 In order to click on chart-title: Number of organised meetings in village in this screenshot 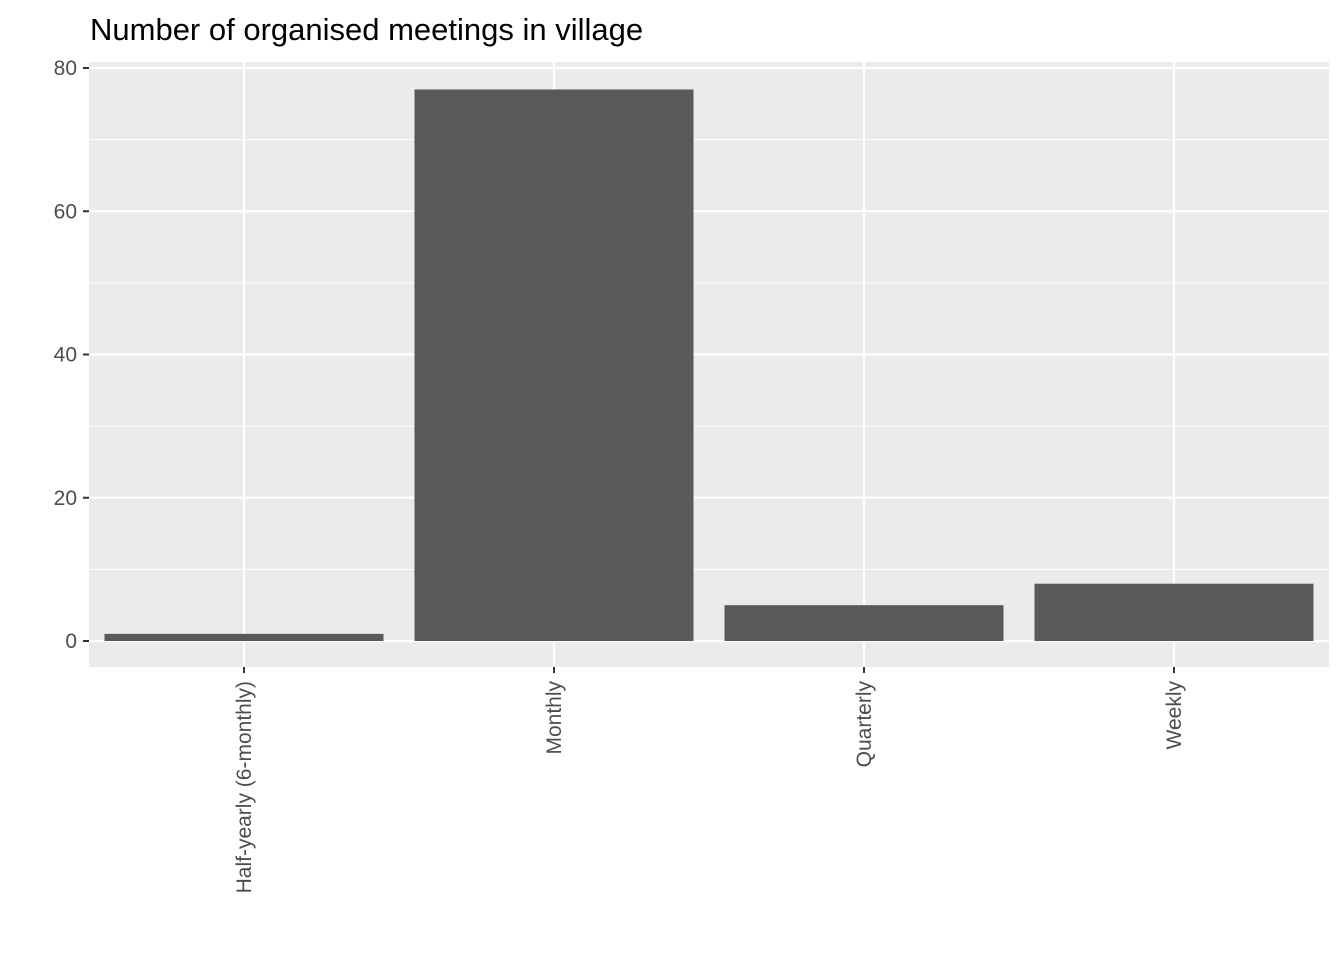, I will do `click(366, 29)`.